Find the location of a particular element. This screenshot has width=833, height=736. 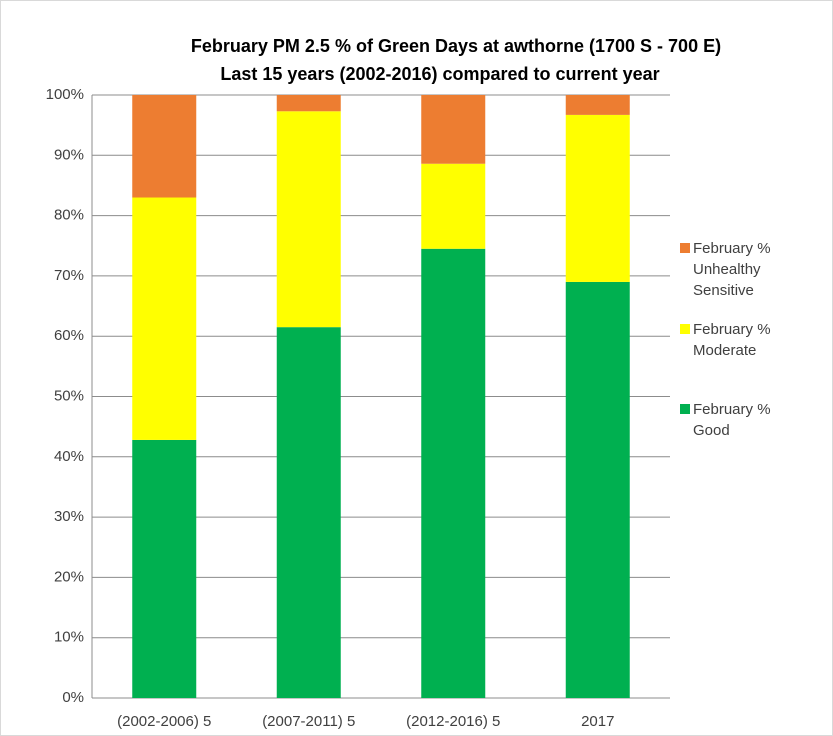

legend-item: February % Unhealthy Sensitive is located at coordinates (750, 269).